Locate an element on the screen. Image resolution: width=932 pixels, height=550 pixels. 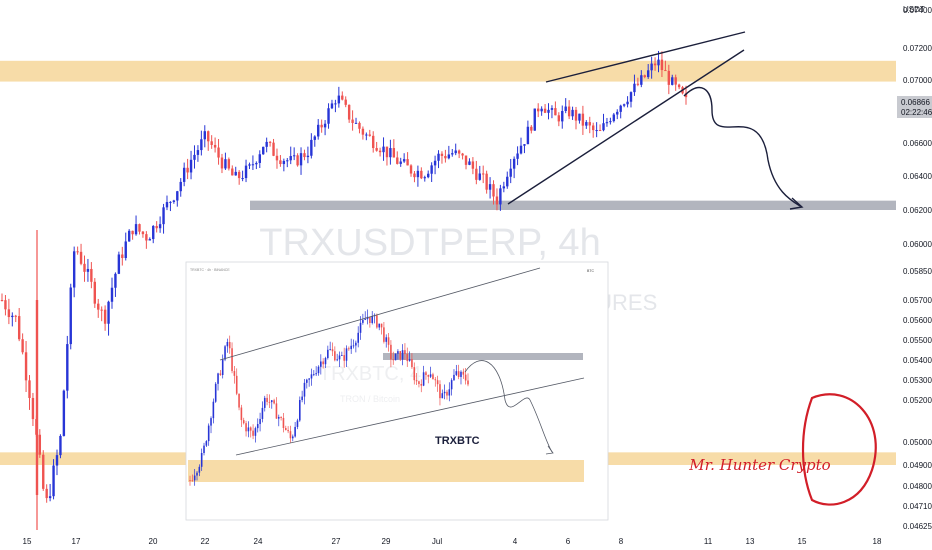
price-tick-label: 0.04710 is located at coordinates (917, 506).